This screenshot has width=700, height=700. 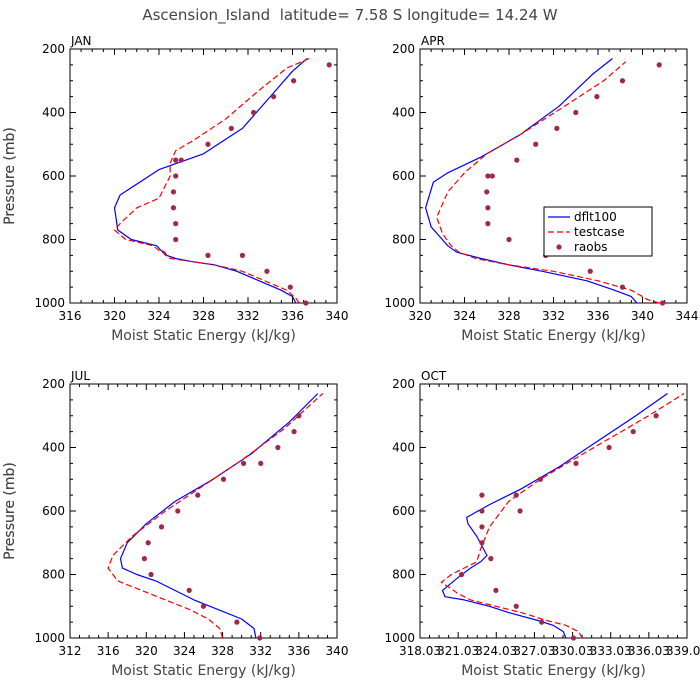 What do you see at coordinates (248, 316) in the screenshot?
I see `panel-jan-xtick-label: 332` at bounding box center [248, 316].